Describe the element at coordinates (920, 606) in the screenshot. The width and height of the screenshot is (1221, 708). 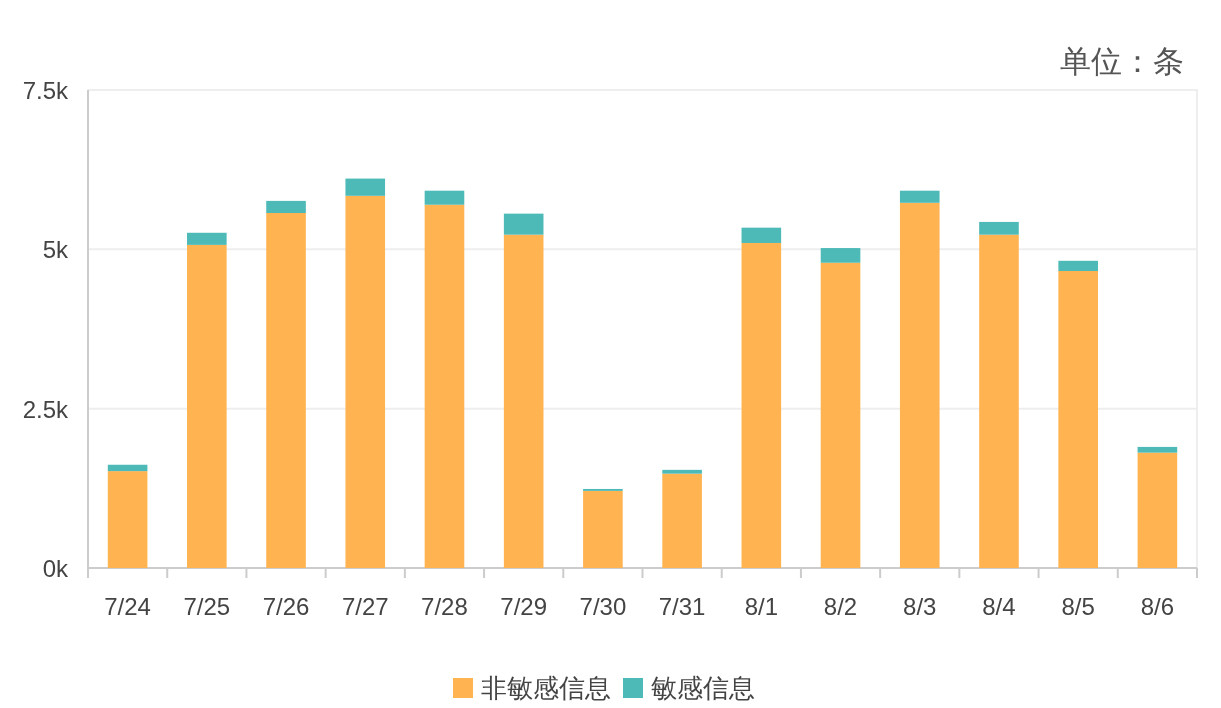
I see `x-tick-label: 8/3` at that location.